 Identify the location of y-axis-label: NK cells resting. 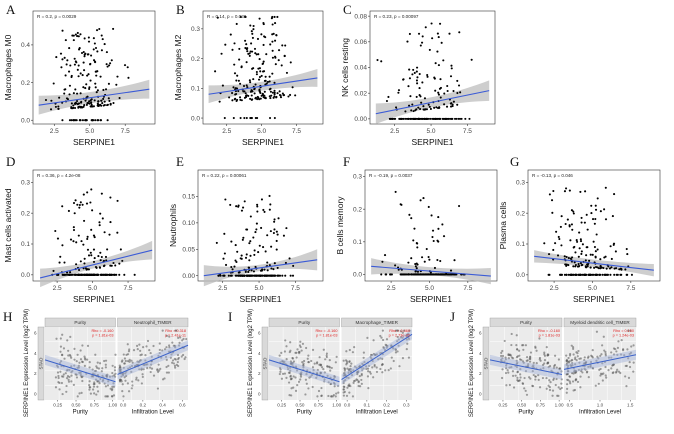
(345, 67).